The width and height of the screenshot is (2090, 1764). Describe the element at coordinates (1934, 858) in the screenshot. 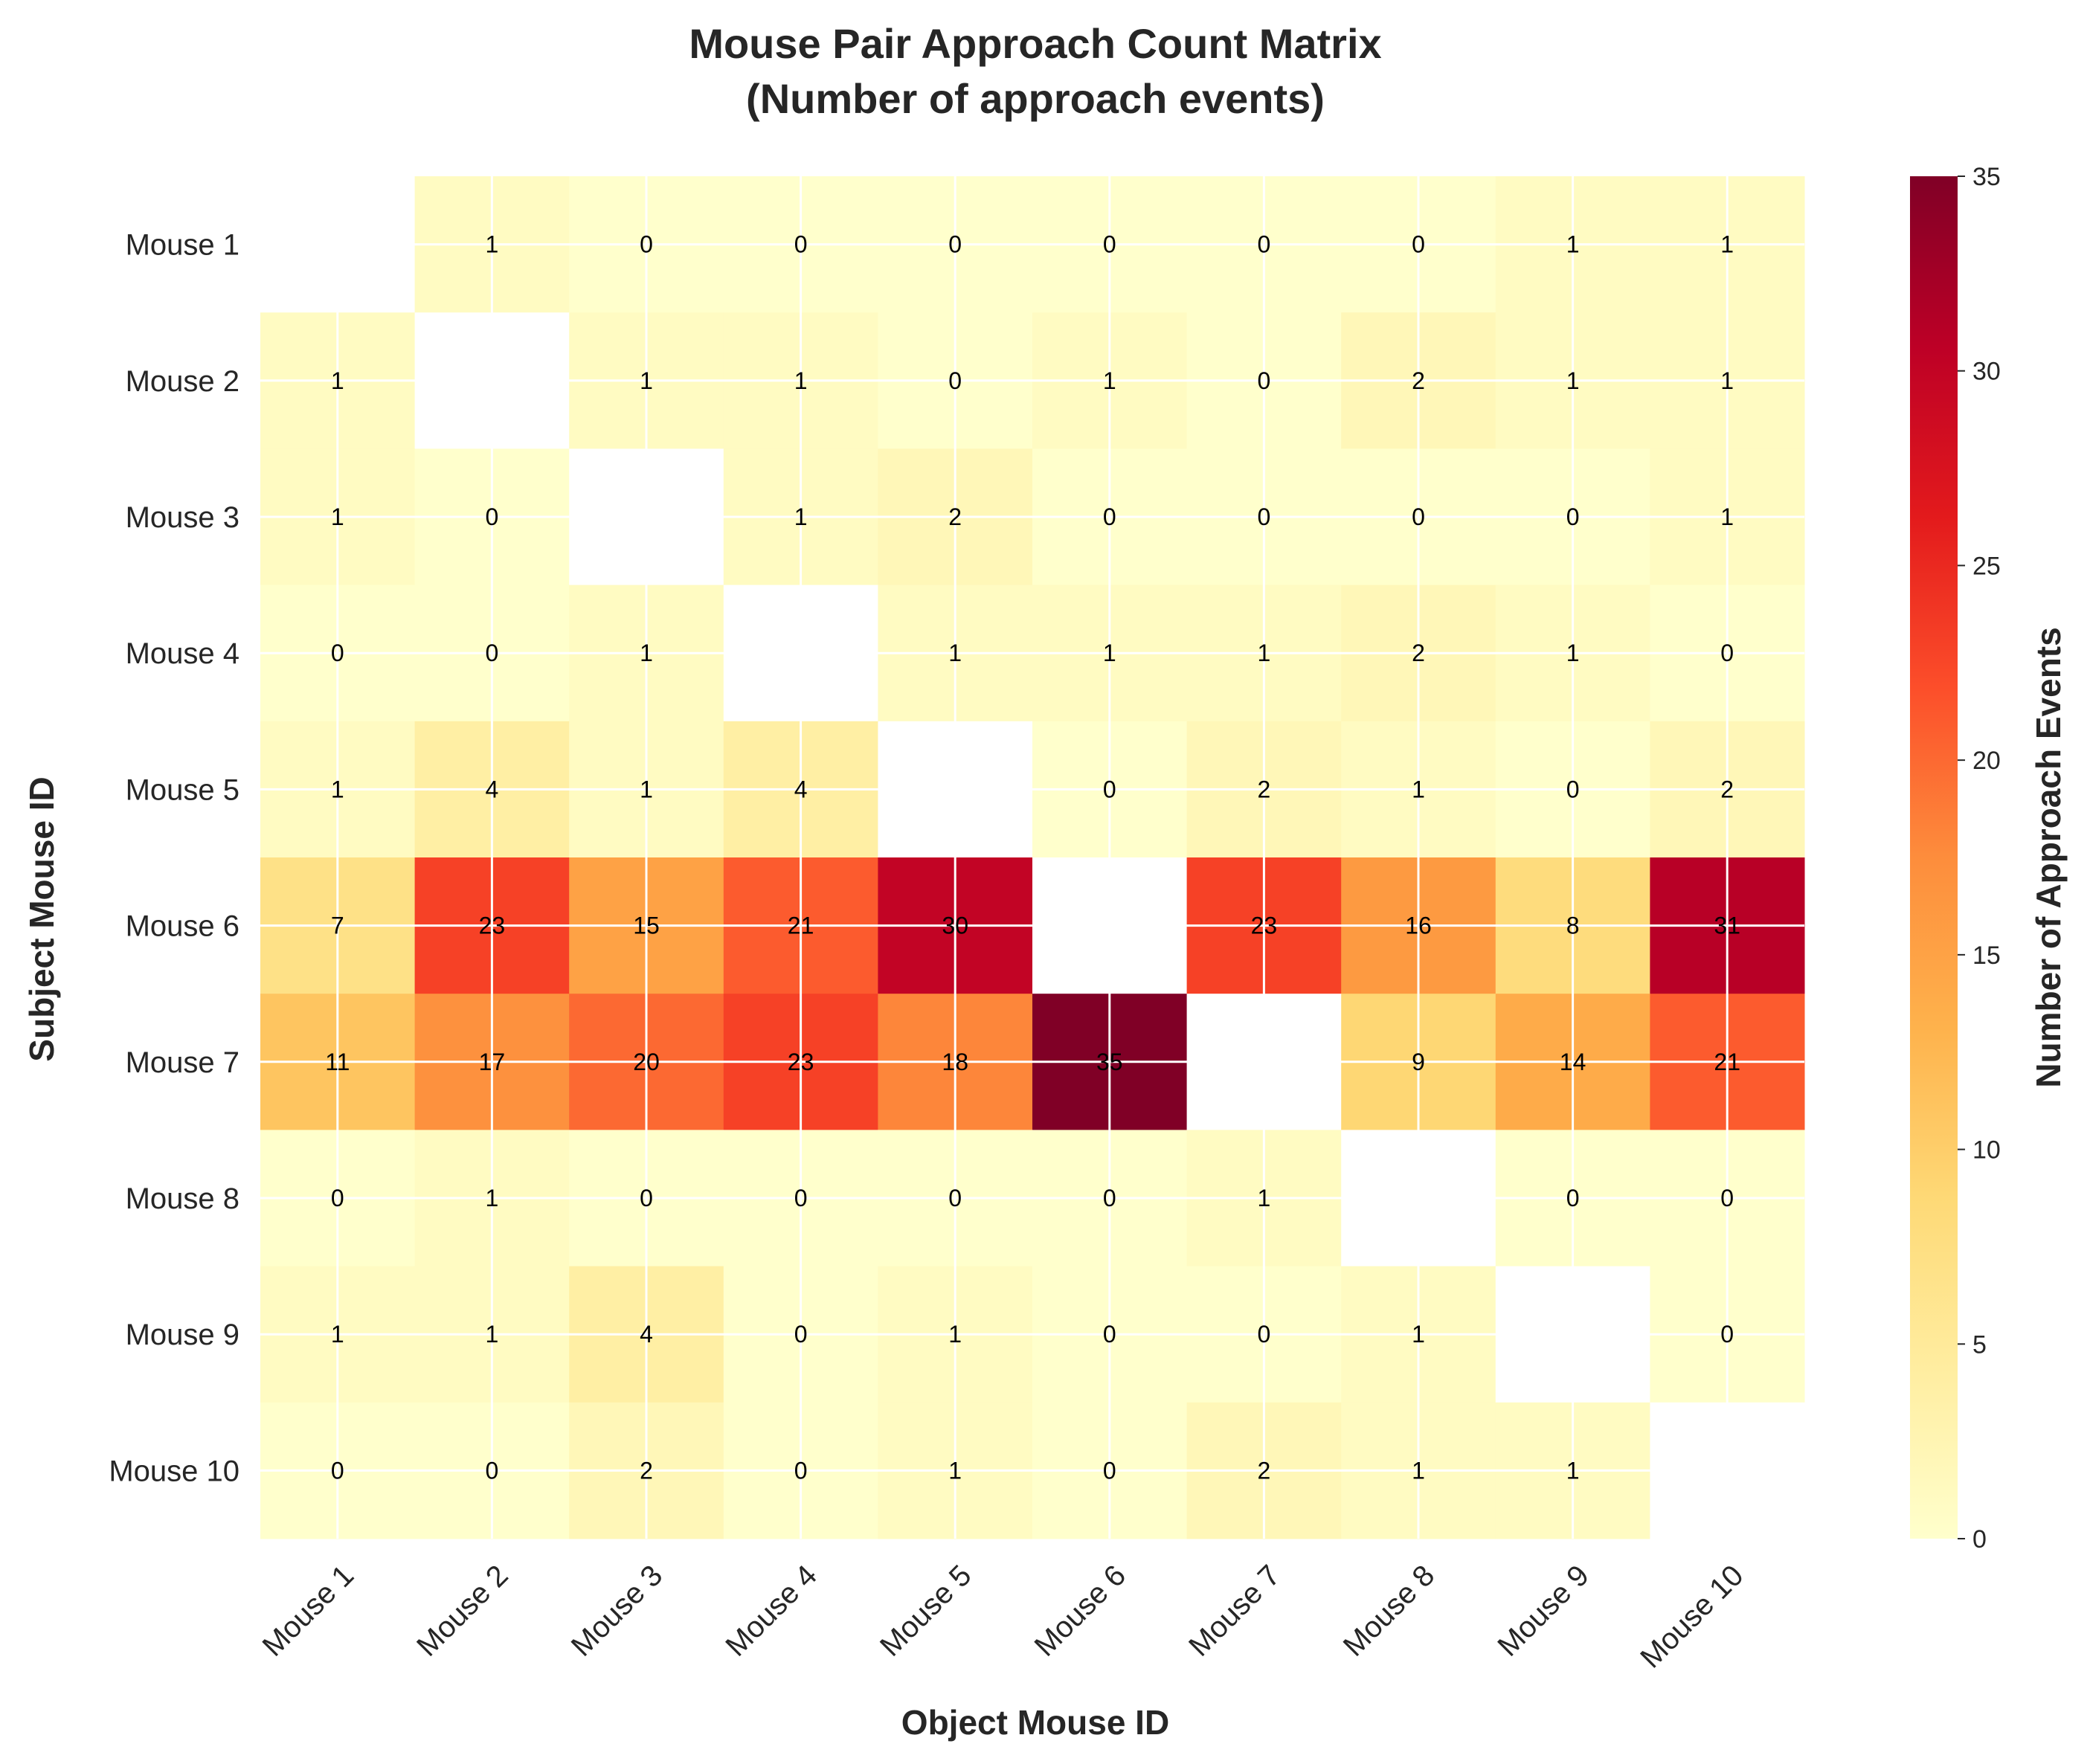

I see `colorbar` at that location.